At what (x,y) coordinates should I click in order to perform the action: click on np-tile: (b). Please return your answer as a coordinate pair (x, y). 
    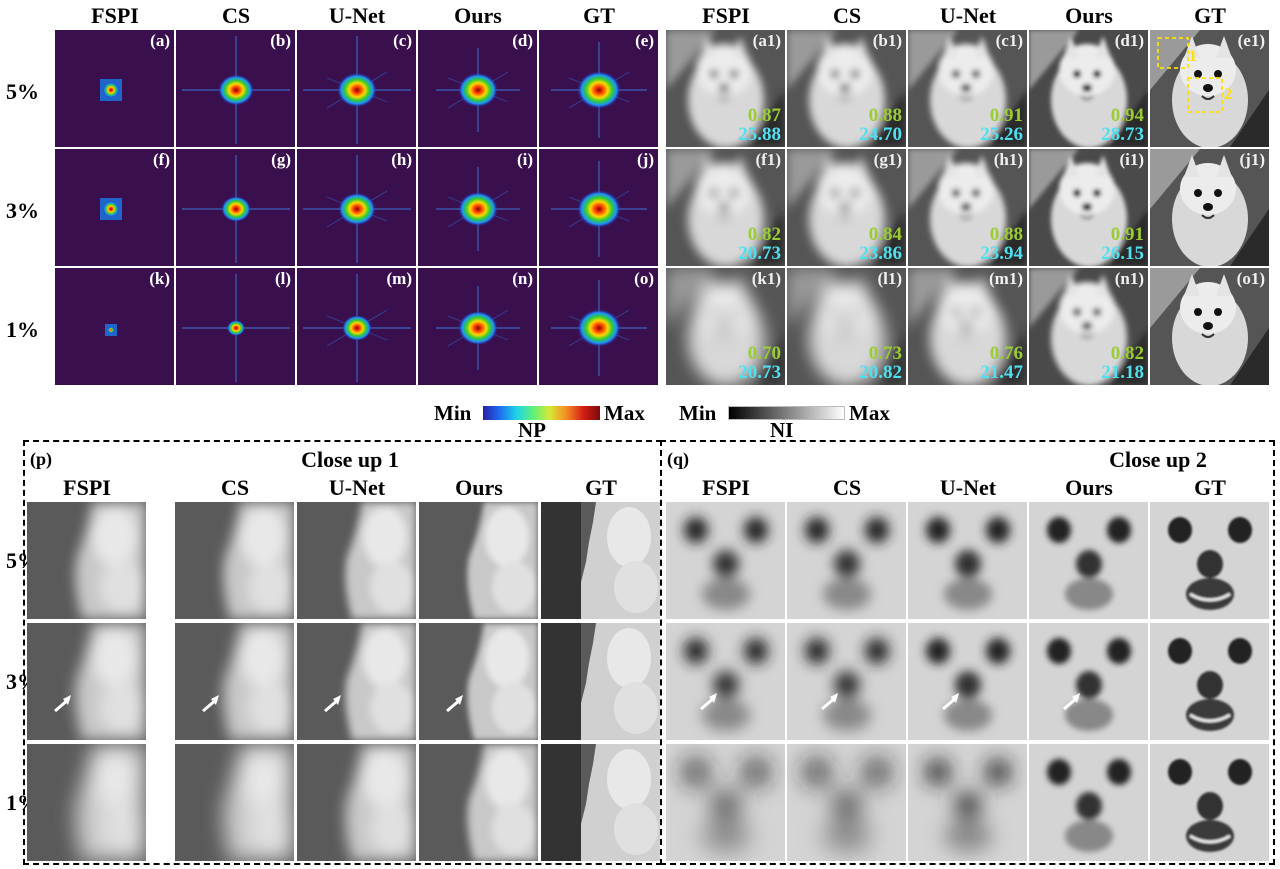
    Looking at the image, I should click on (235, 88).